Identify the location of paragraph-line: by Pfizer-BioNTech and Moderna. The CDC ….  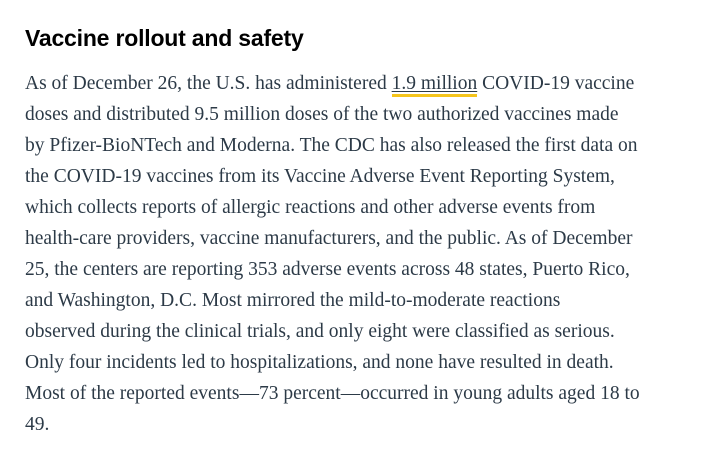
(331, 145).